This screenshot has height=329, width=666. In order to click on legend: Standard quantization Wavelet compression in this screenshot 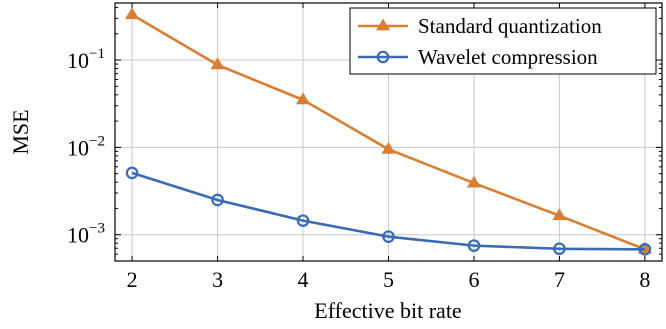, I will do `click(503, 41)`.